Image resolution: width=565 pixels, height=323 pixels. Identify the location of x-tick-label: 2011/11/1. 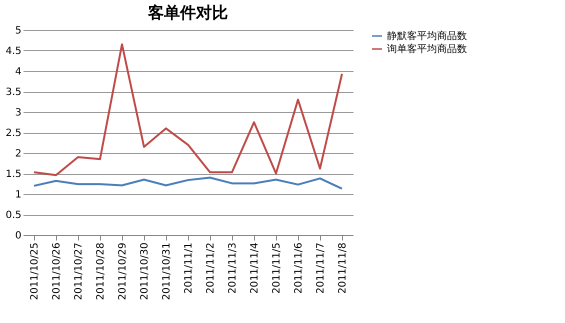
(189, 268).